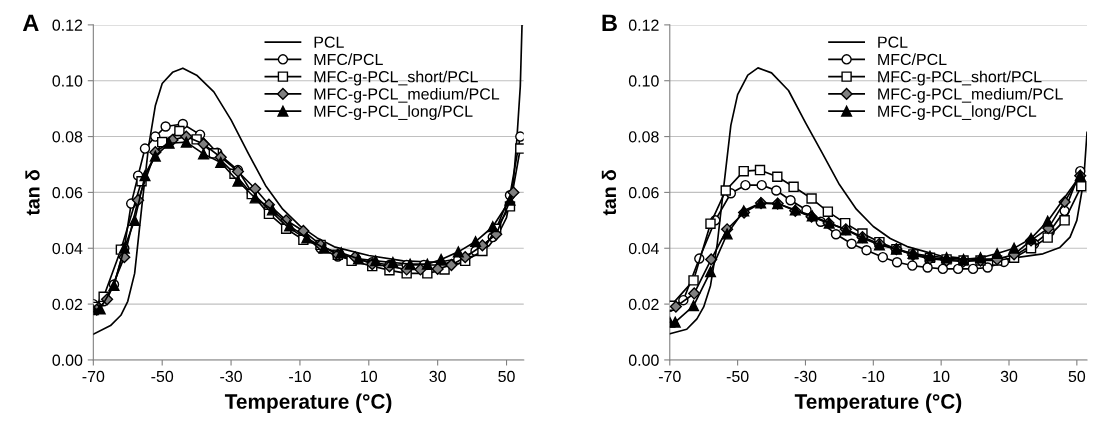 The image size is (1098, 429). I want to click on chart-title: B, so click(609, 22).